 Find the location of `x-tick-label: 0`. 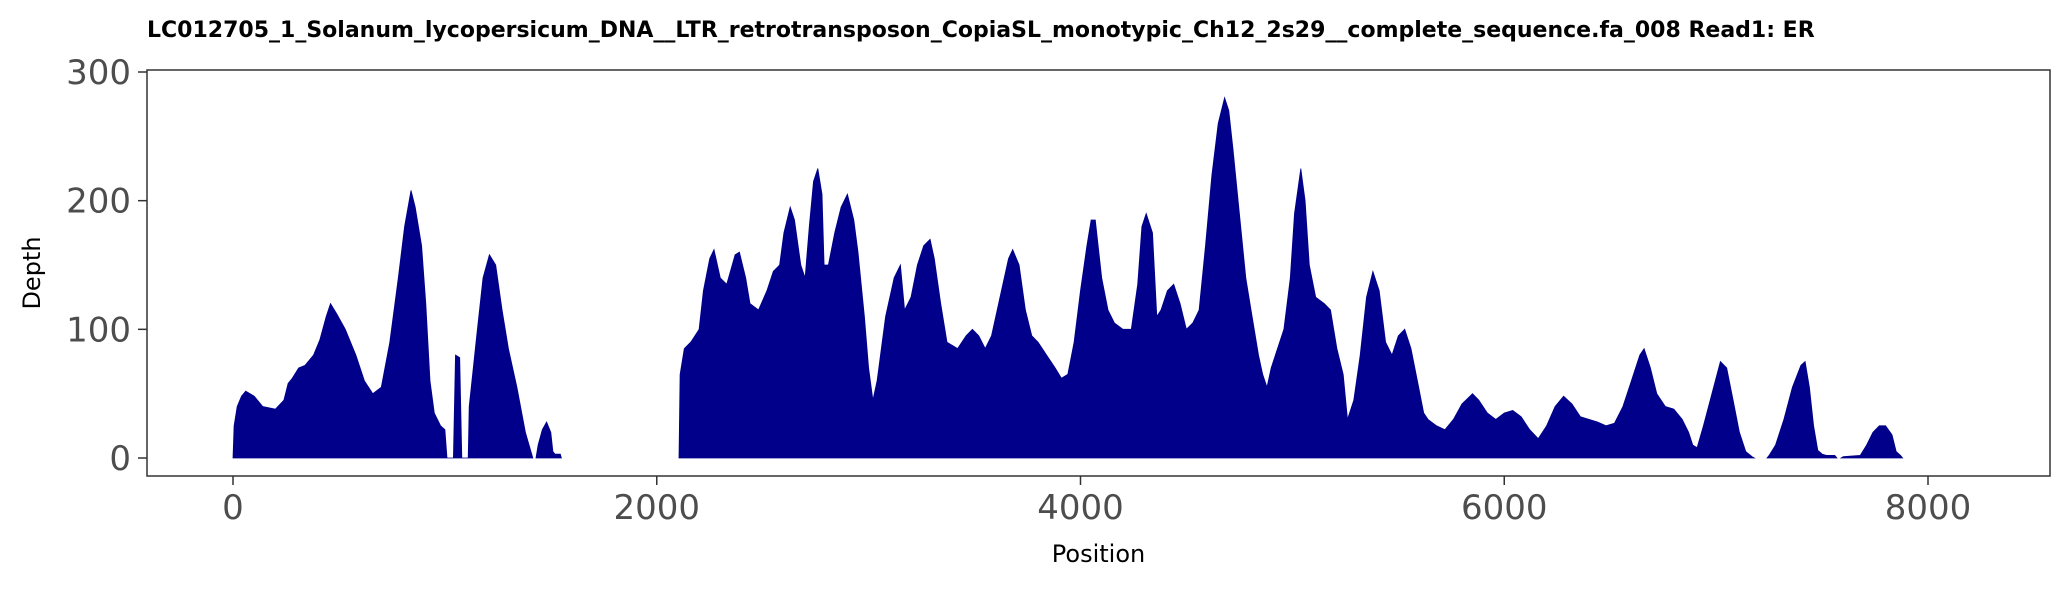

x-tick-label: 0 is located at coordinates (233, 508).